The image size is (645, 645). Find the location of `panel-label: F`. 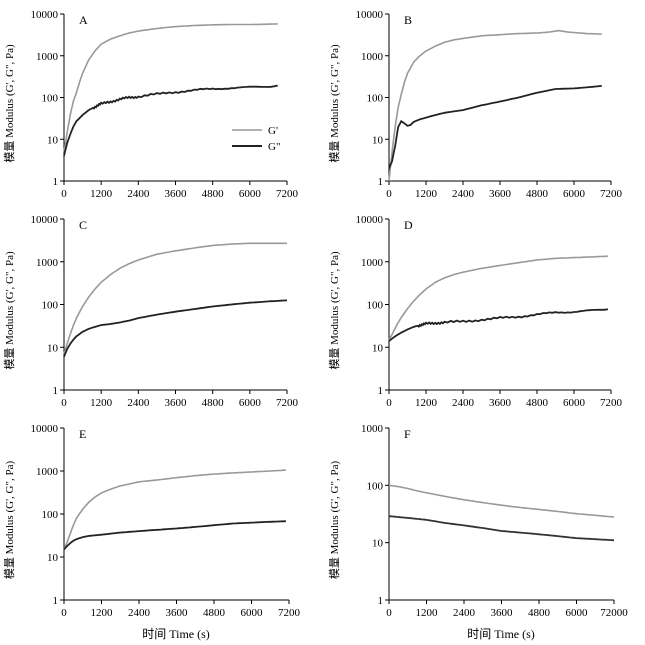

panel-label: F is located at coordinates (407, 434).